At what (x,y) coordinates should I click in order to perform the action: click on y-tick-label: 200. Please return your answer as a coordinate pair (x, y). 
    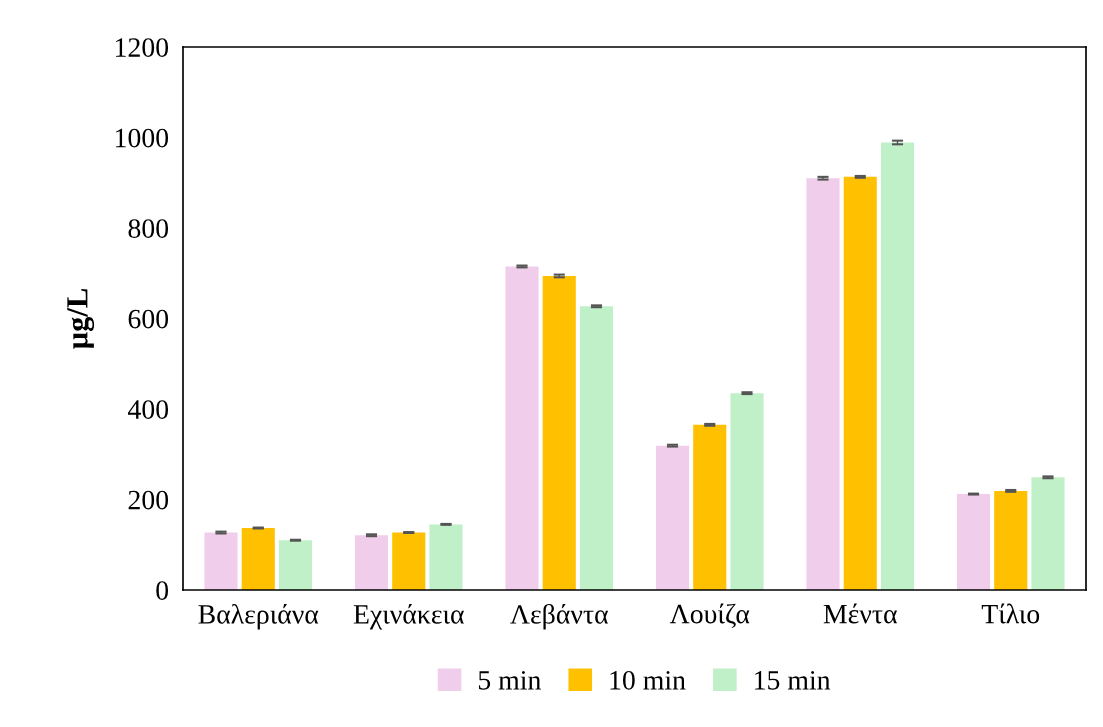
    Looking at the image, I should click on (148, 500).